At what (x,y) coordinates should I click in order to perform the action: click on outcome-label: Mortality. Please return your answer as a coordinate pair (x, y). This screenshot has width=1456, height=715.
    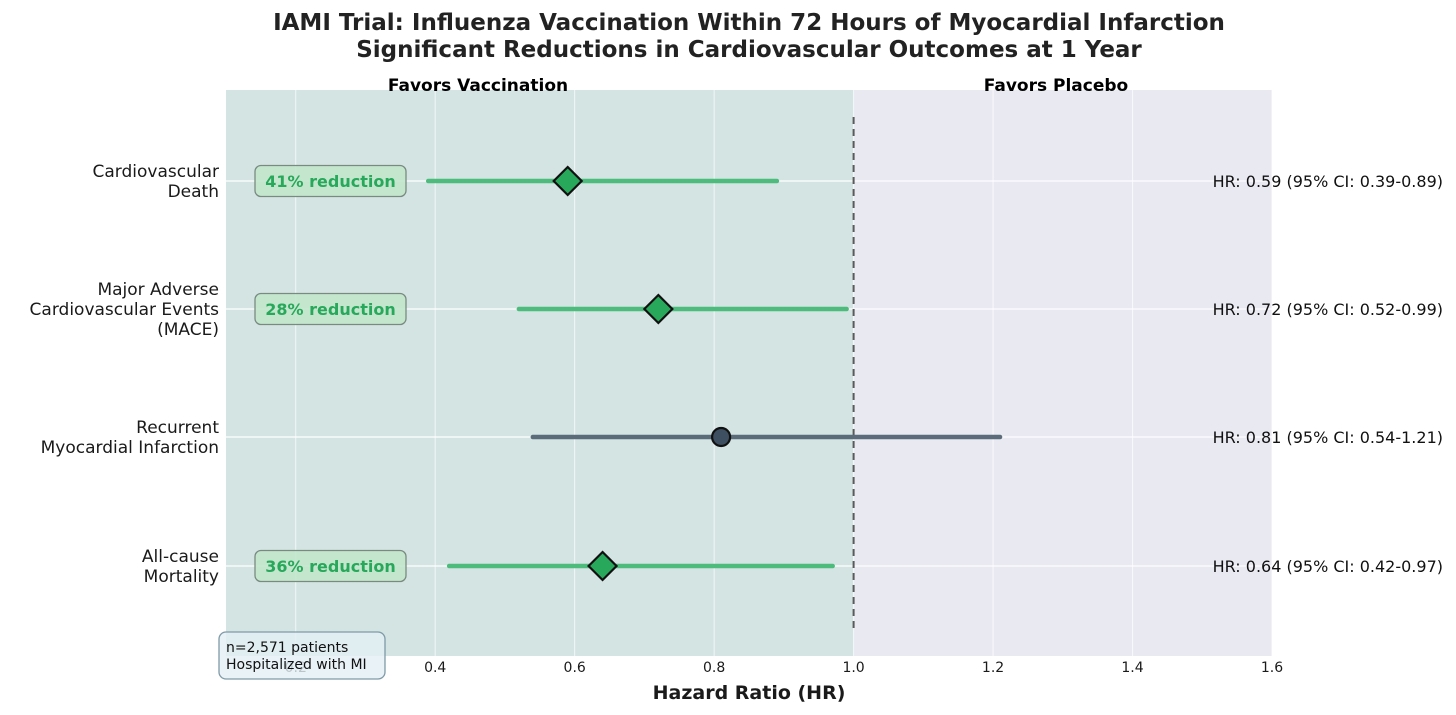
    Looking at the image, I should click on (181, 577).